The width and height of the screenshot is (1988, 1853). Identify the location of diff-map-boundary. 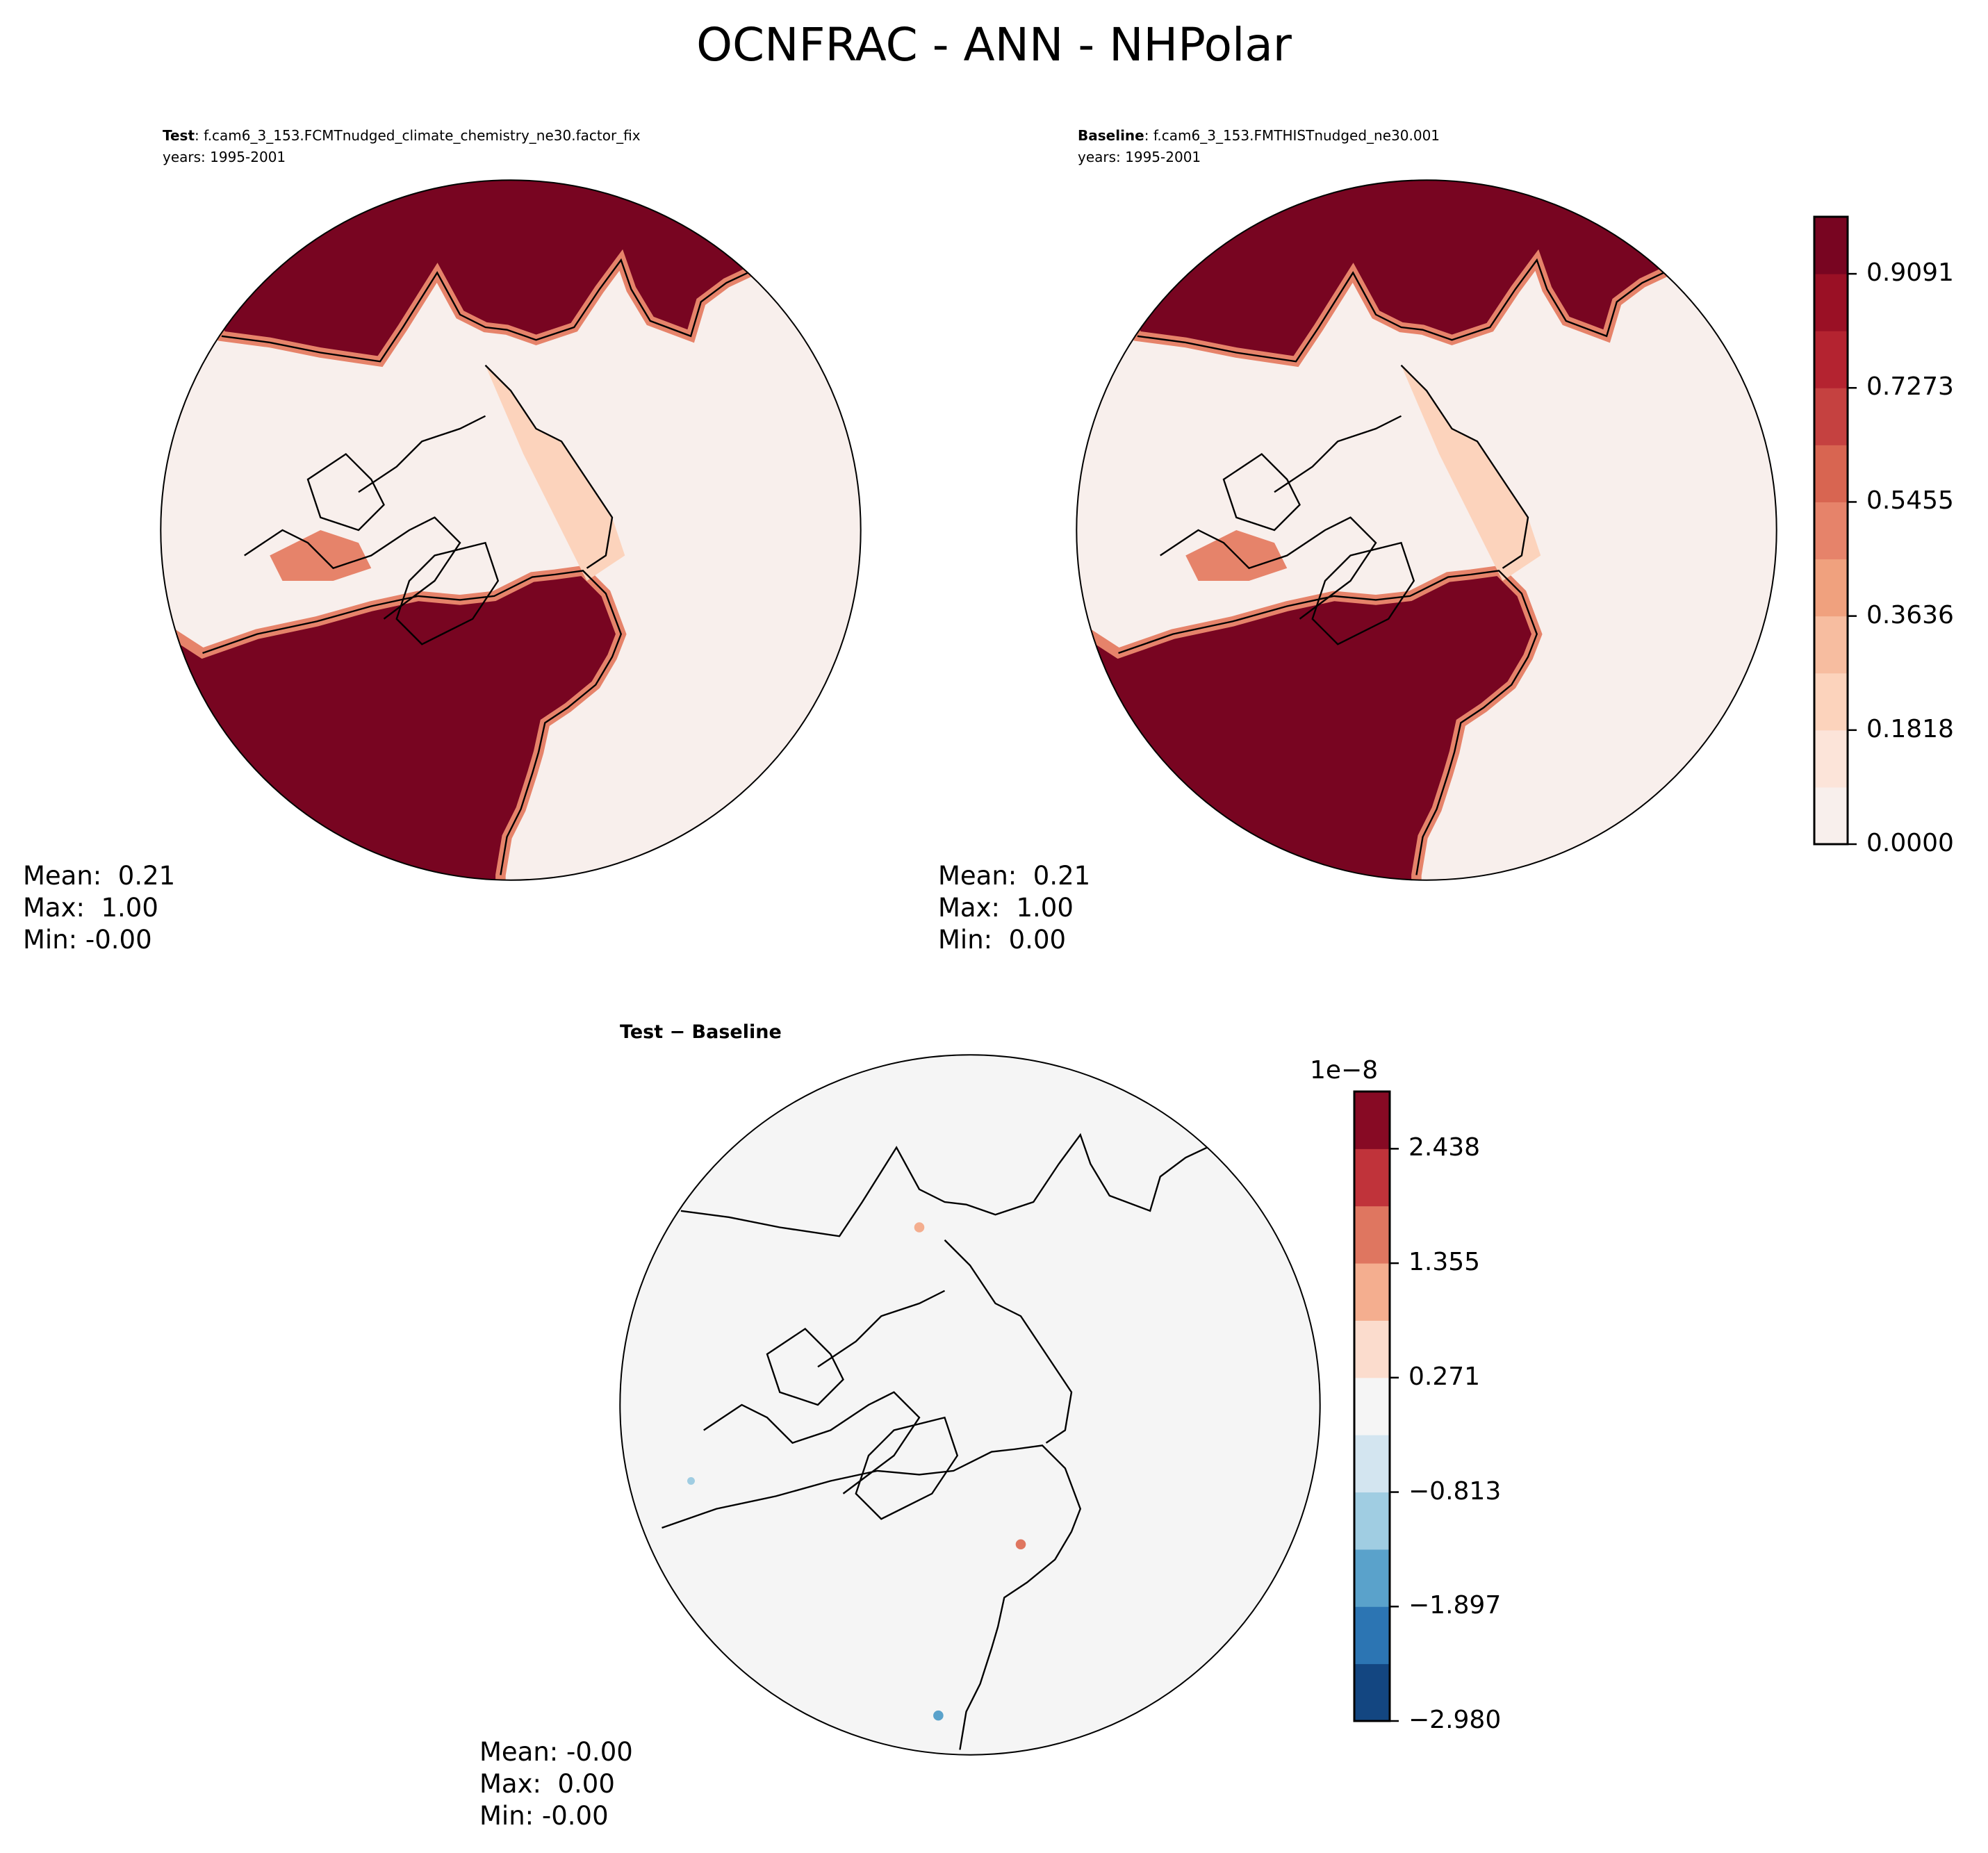
(970, 1405).